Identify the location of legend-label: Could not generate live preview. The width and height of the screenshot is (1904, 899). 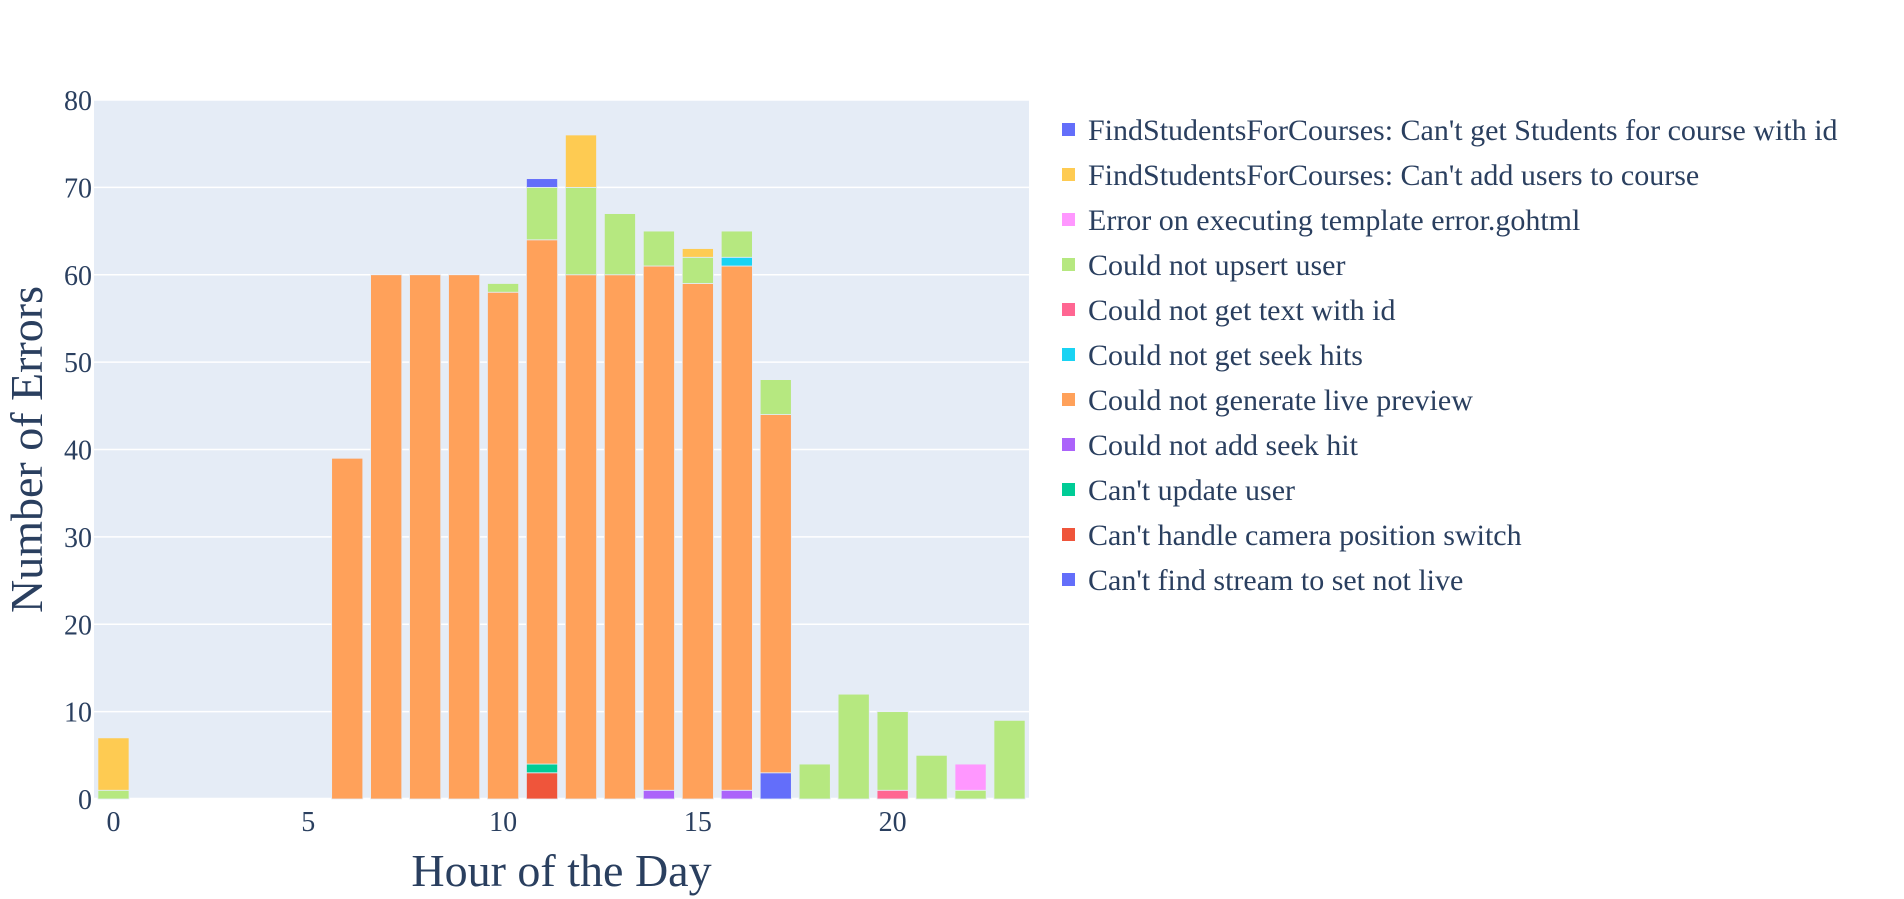
(1280, 400).